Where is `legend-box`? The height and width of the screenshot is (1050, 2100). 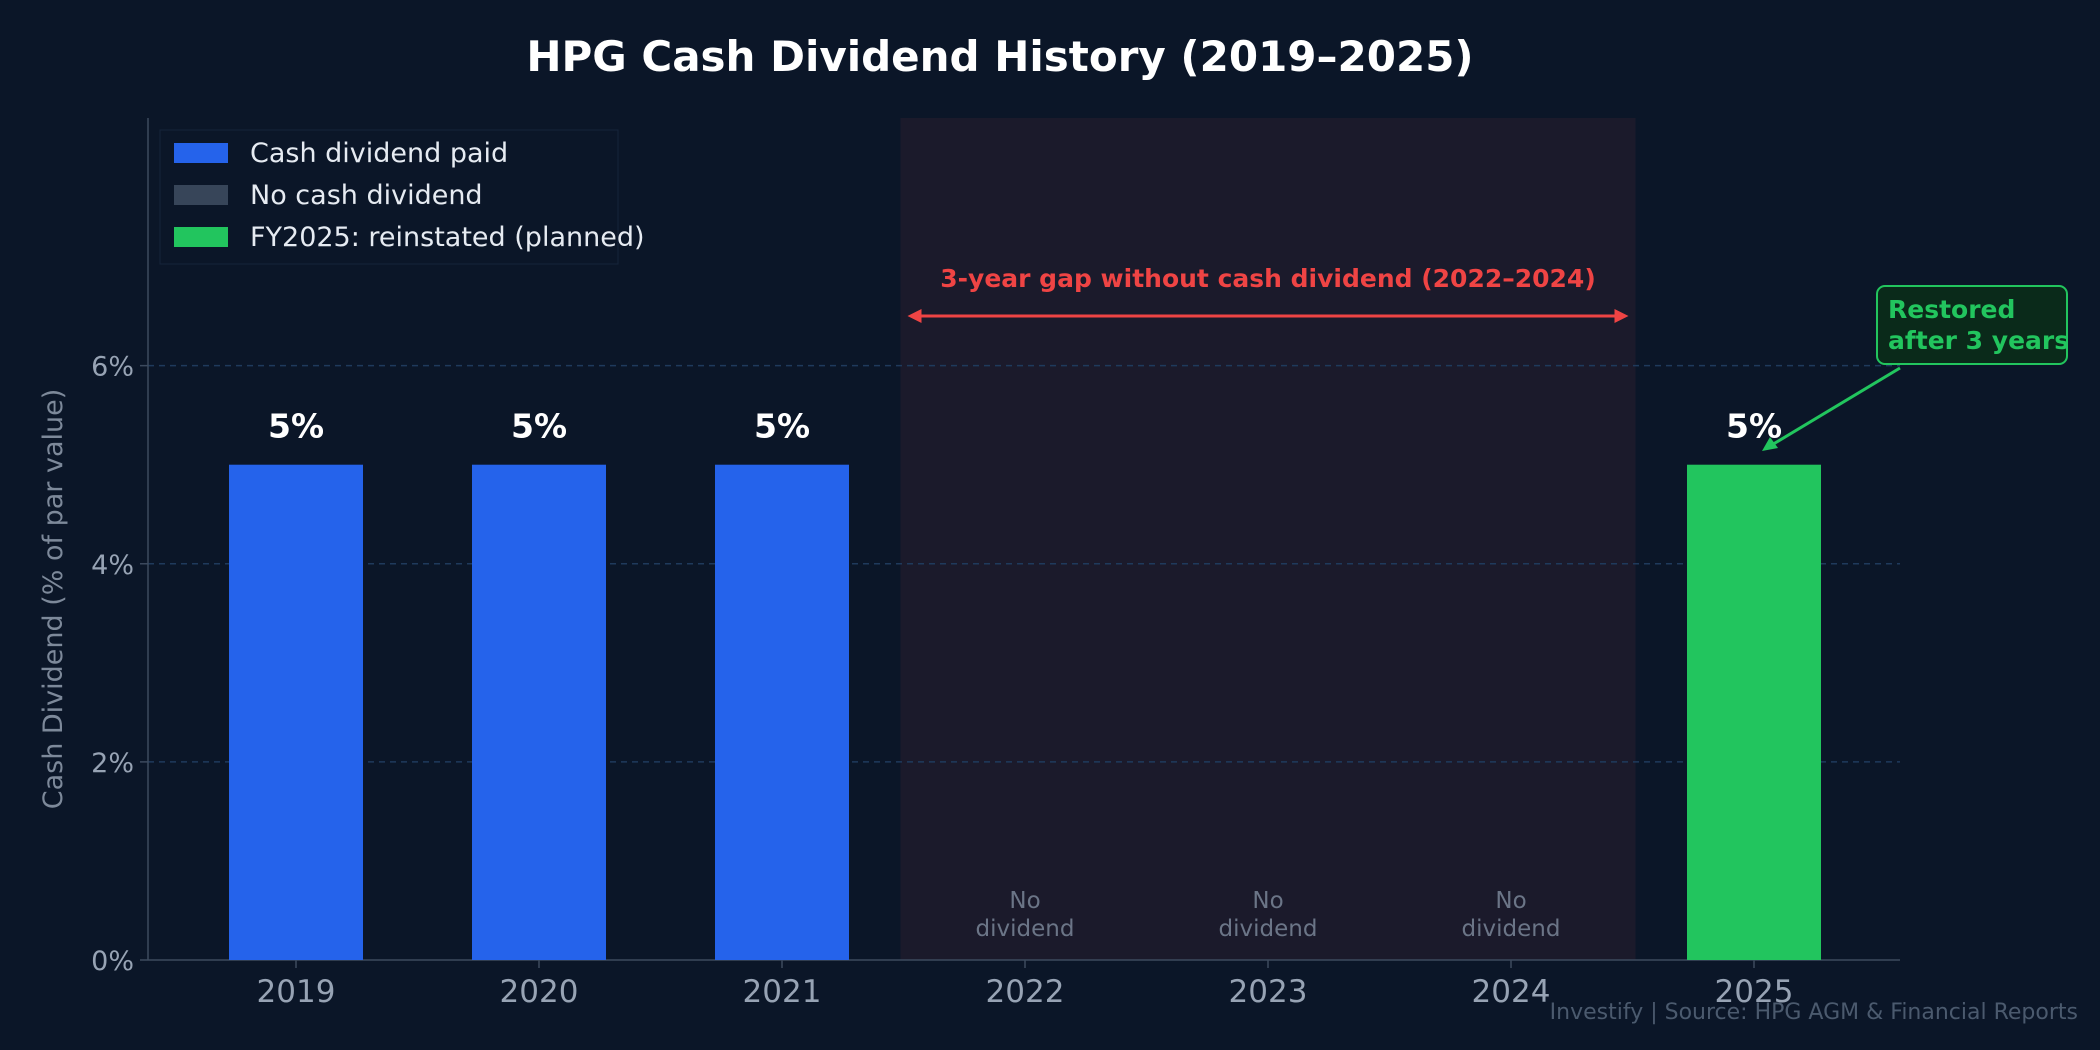
legend-box is located at coordinates (389, 197).